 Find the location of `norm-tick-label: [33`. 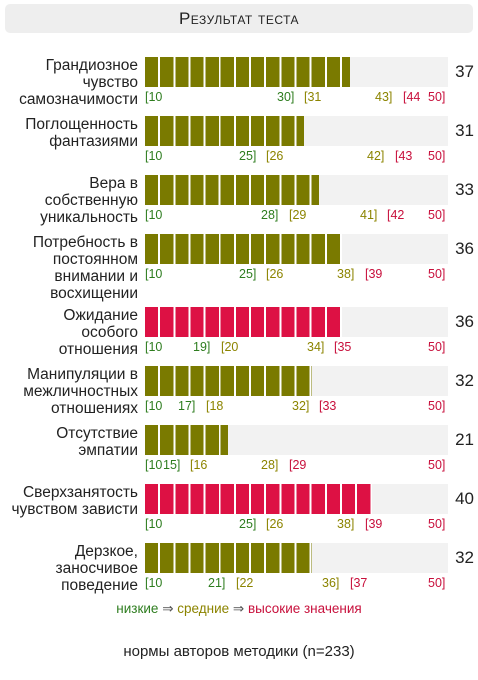

norm-tick-label: [33 is located at coordinates (328, 406).